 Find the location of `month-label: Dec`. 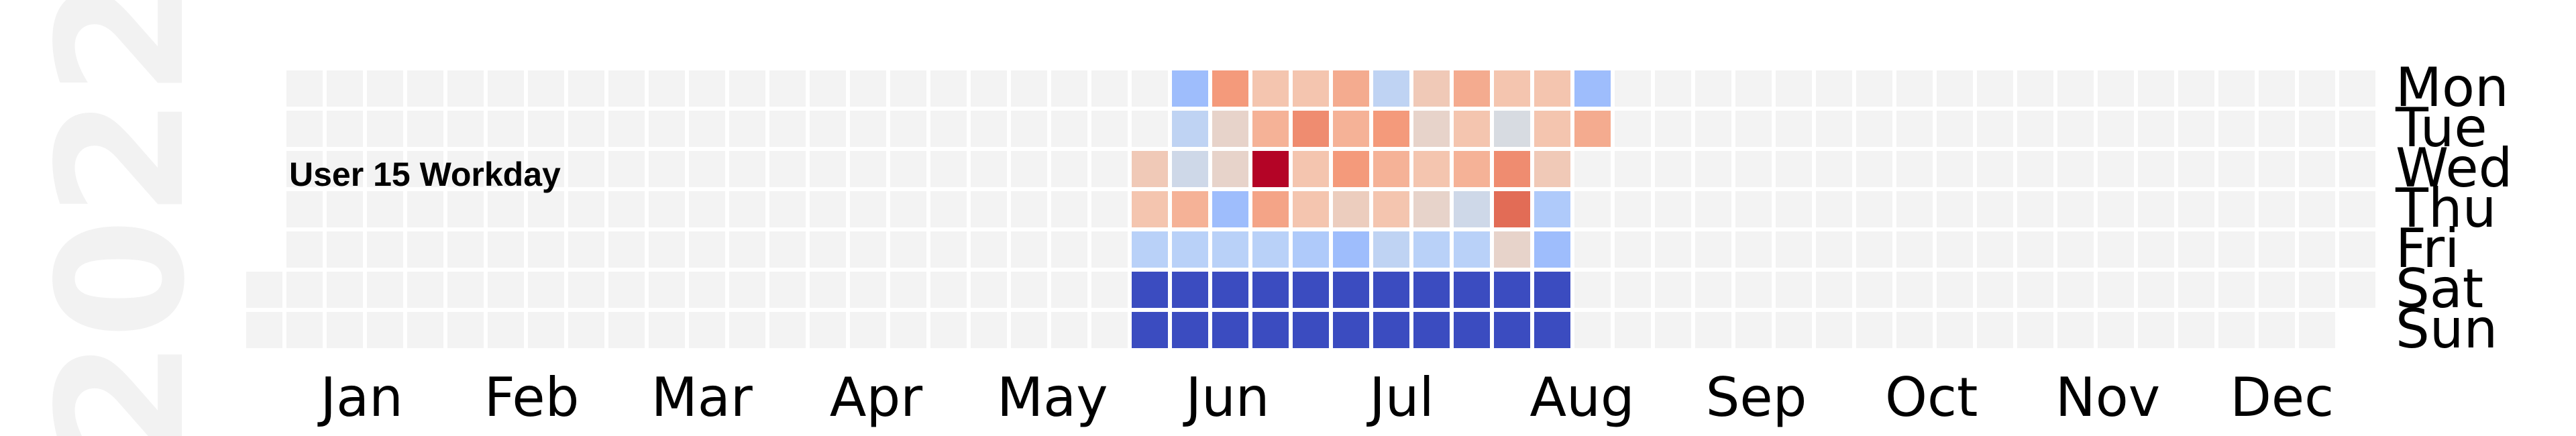

month-label: Dec is located at coordinates (2282, 397).